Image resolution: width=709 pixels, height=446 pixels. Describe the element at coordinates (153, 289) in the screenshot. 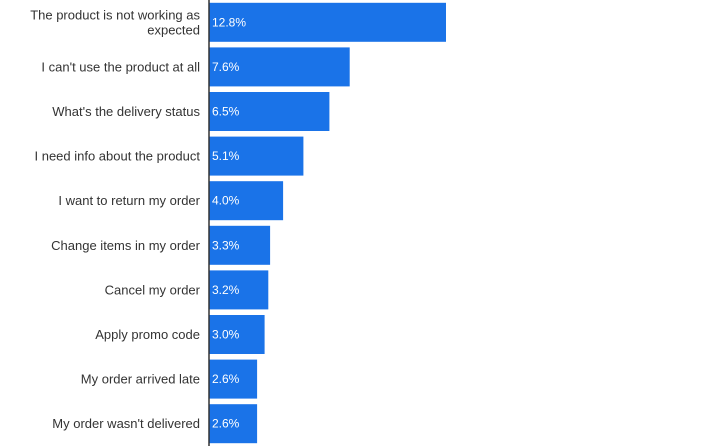

I see `category-label-7: Cancel my order` at that location.